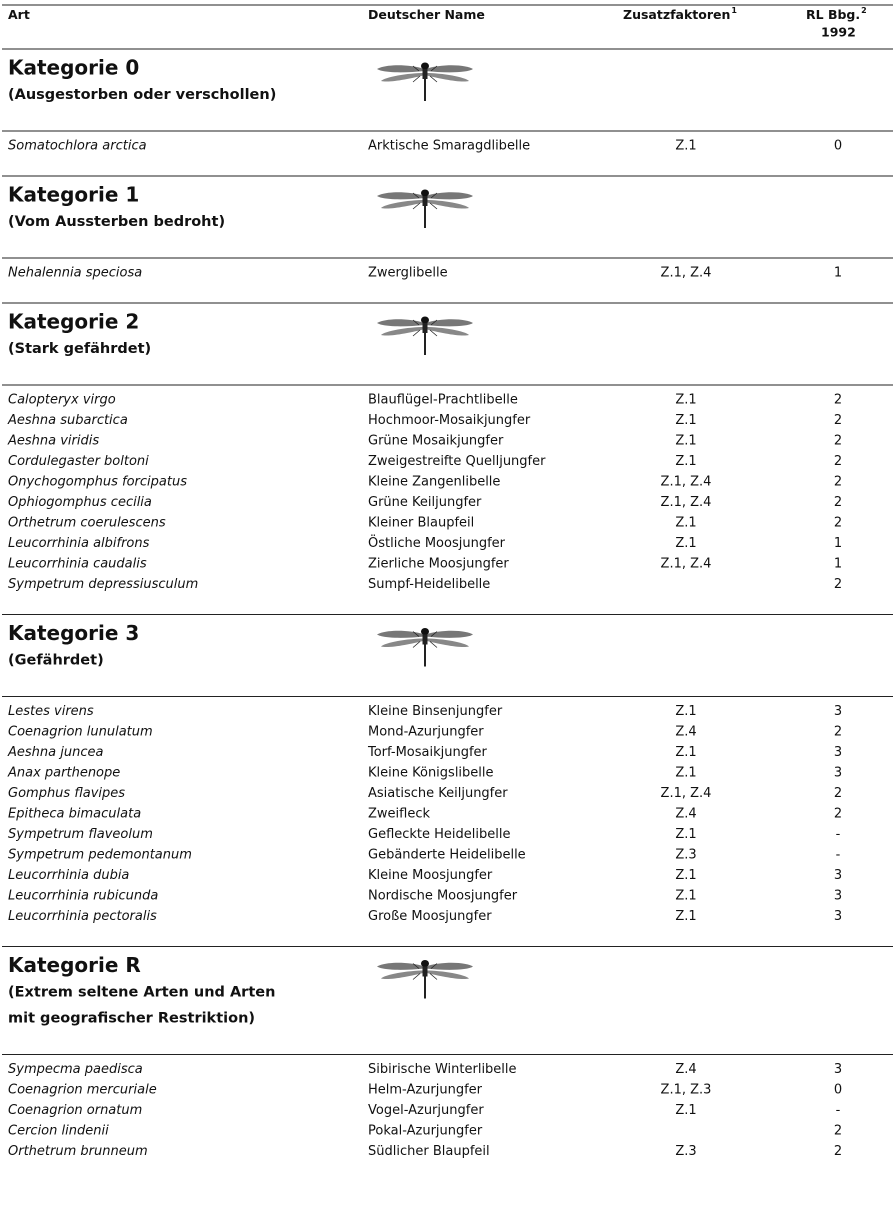  What do you see at coordinates (408, 273) in the screenshot?
I see `table-cell: Zwerglibelle` at bounding box center [408, 273].